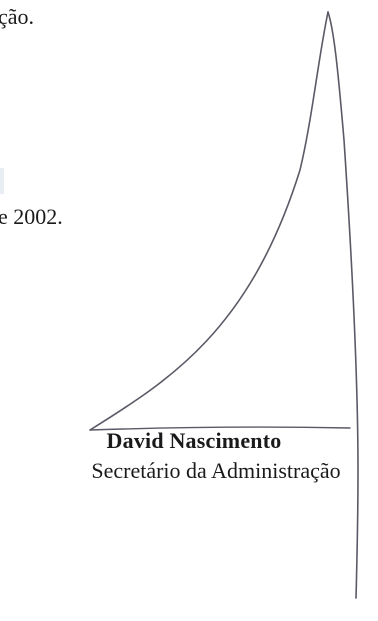 Image resolution: width=378 pixels, height=621 pixels. What do you see at coordinates (17, 16) in the screenshot?
I see `body-text-fragment: ção.` at bounding box center [17, 16].